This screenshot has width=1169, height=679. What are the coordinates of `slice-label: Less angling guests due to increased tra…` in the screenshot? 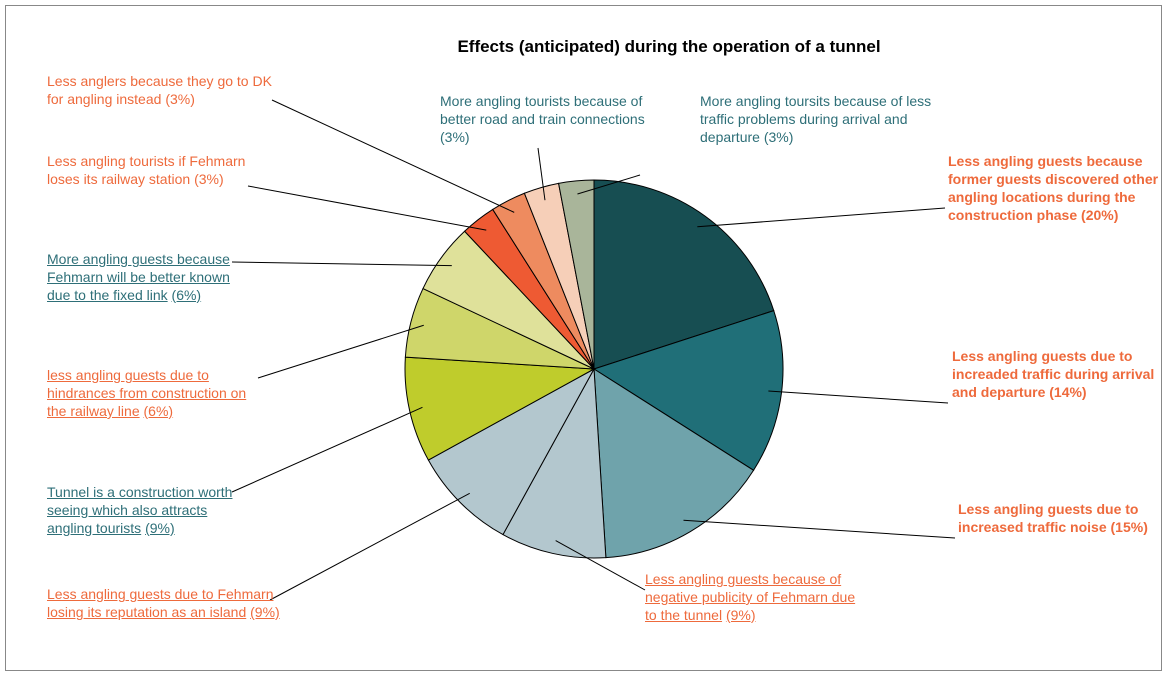 It's located at (1062, 518).